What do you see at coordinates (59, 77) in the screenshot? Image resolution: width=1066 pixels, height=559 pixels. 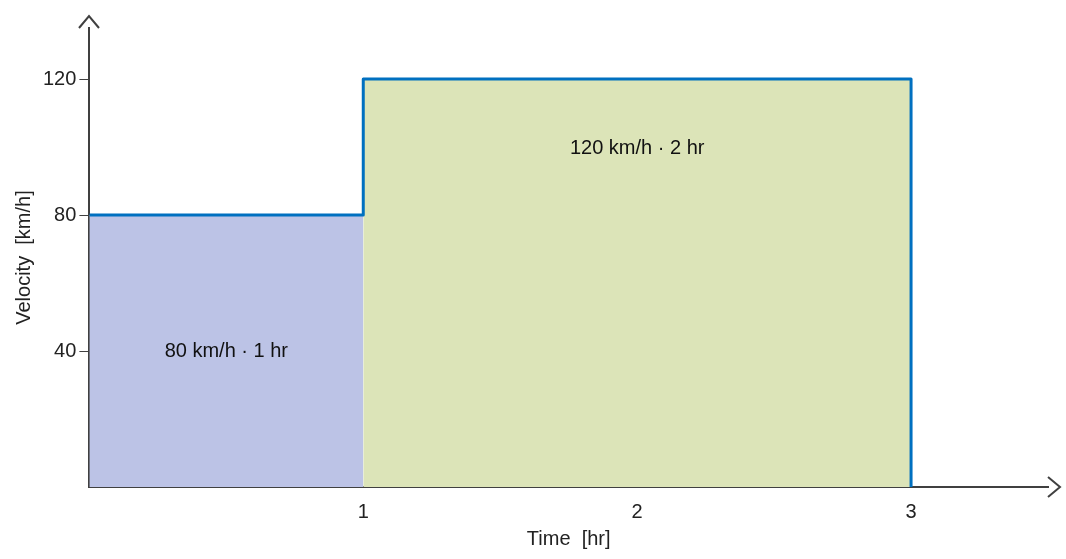 I see `y-tick-label: 120` at bounding box center [59, 77].